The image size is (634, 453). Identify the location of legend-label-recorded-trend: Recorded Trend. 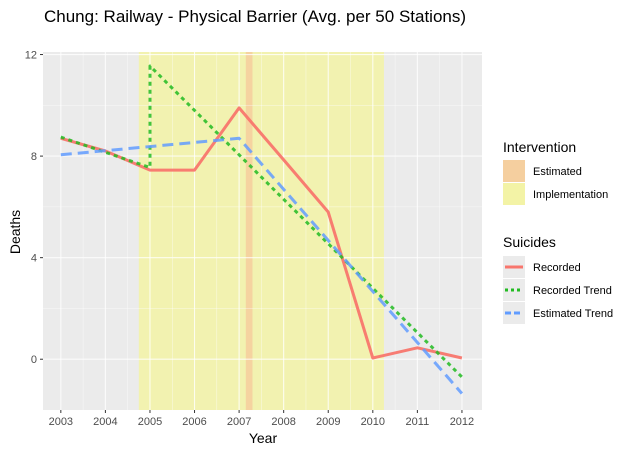
(572, 291).